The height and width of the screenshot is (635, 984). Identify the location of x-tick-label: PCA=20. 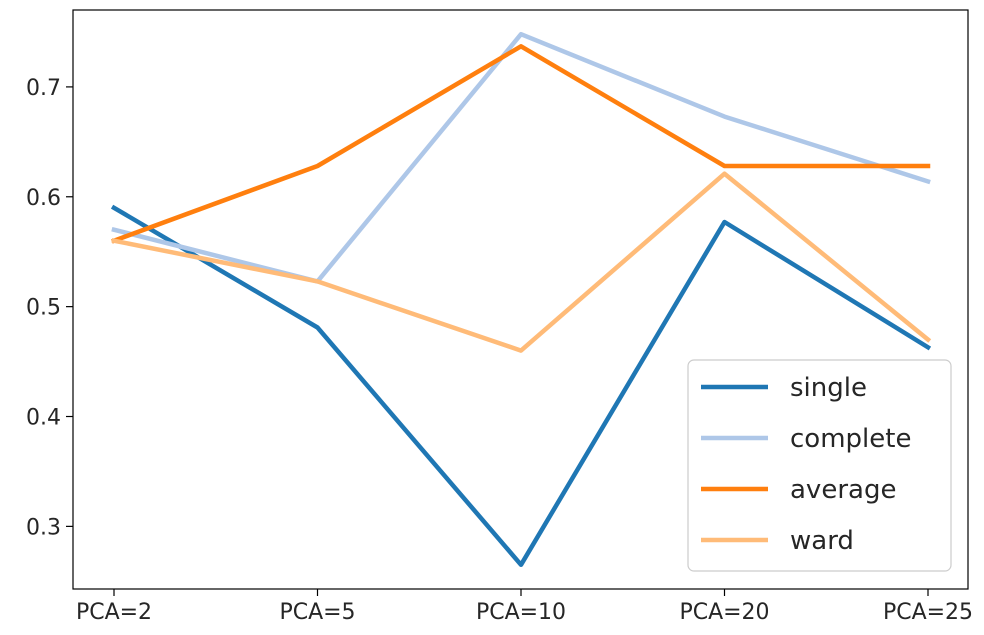
(724, 612).